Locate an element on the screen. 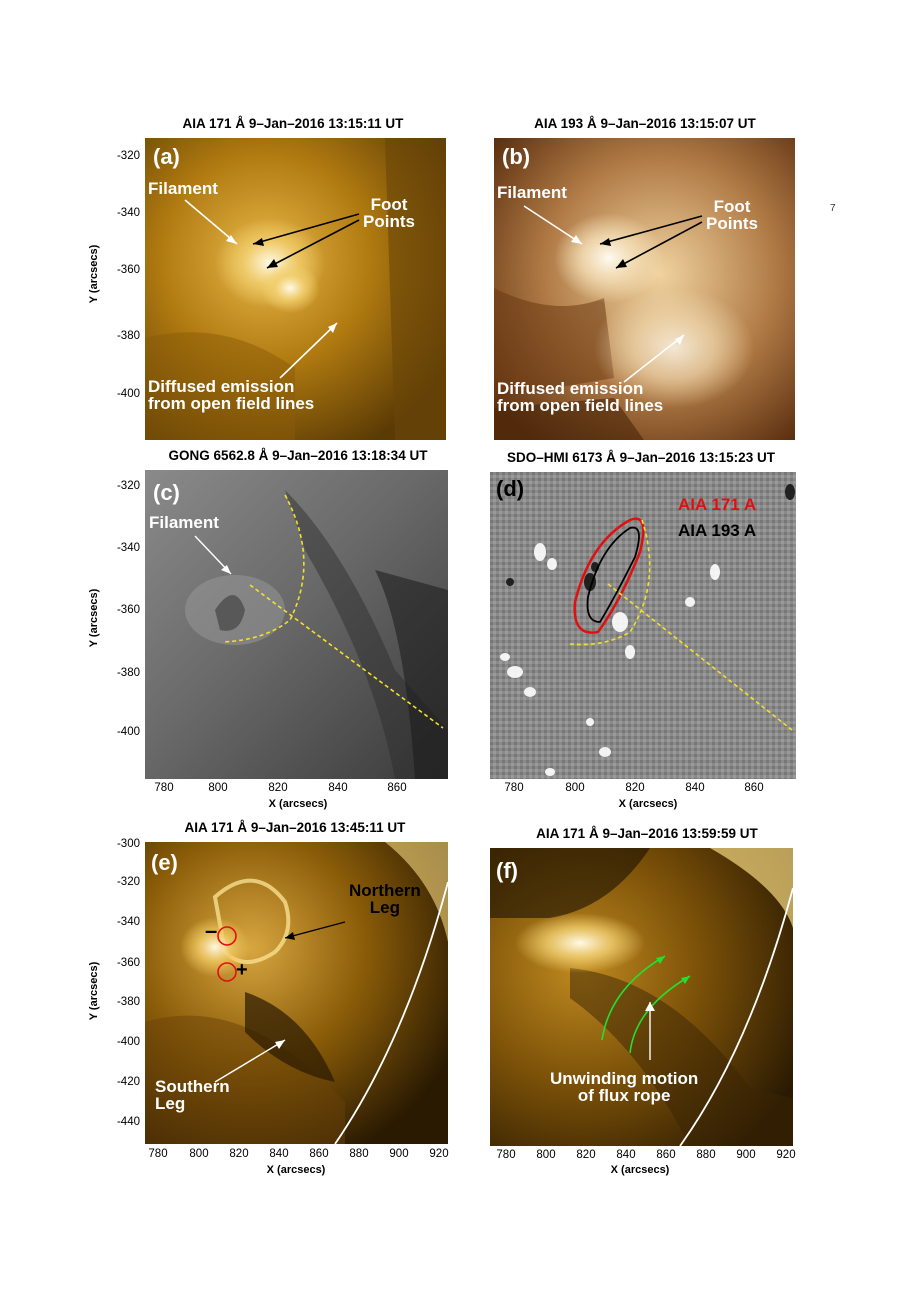 The height and width of the screenshot is (1293, 913). panel-f-xtick: 820 is located at coordinates (586, 1155).